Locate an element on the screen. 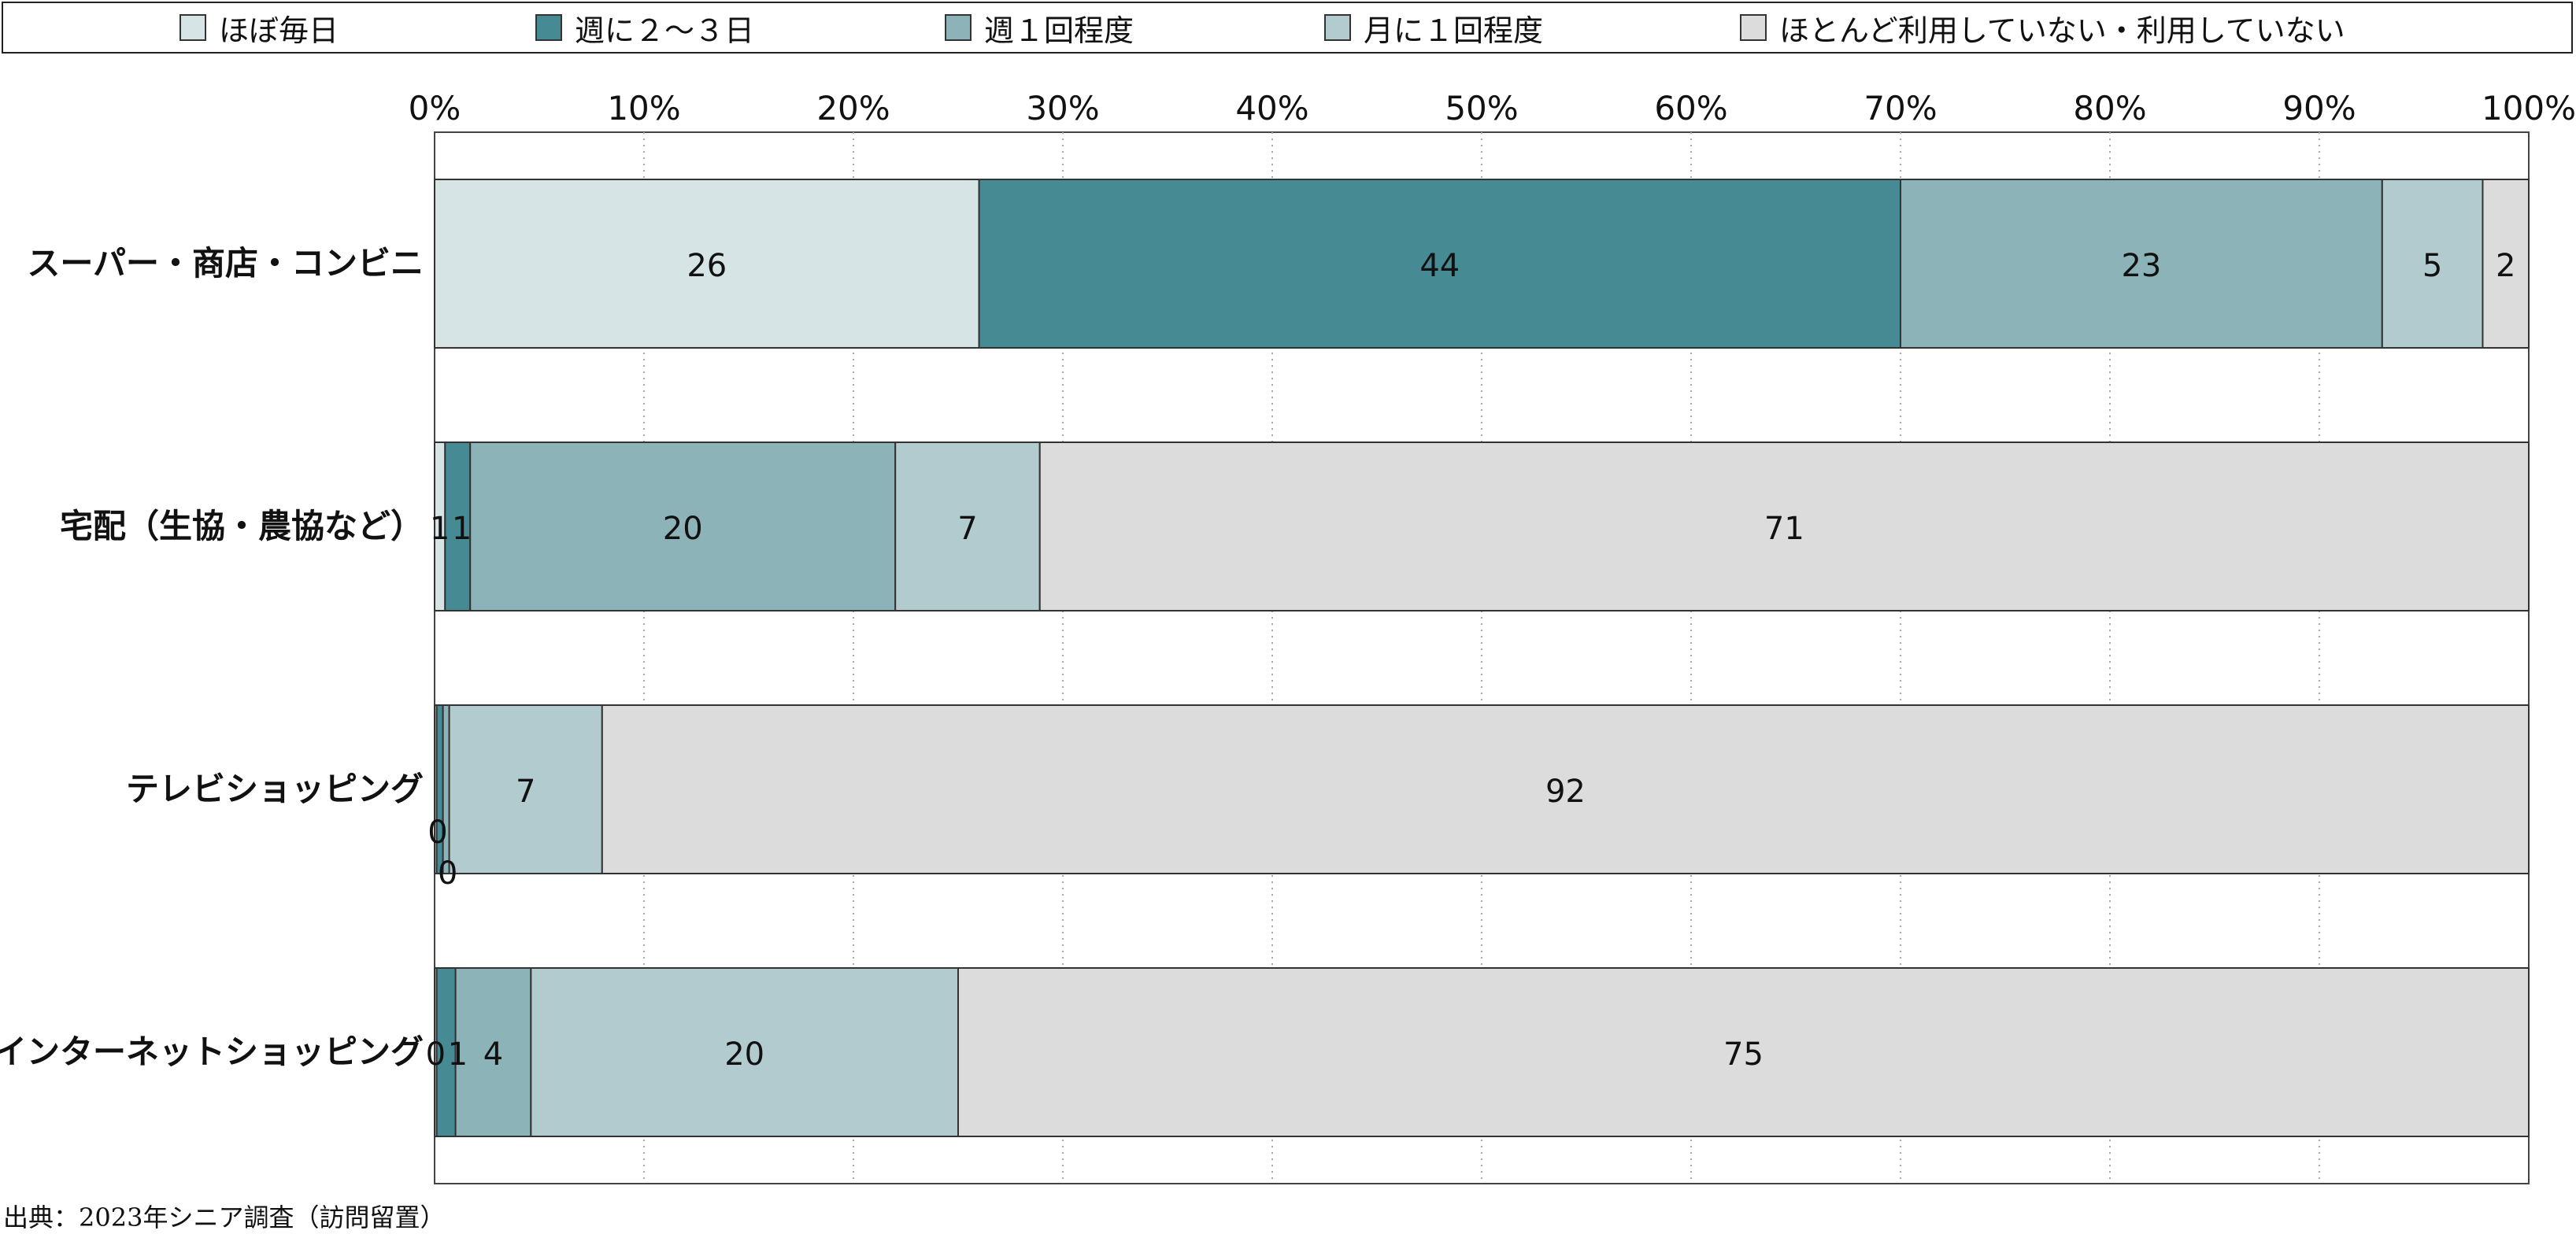  data-label: 4 is located at coordinates (493, 1054).